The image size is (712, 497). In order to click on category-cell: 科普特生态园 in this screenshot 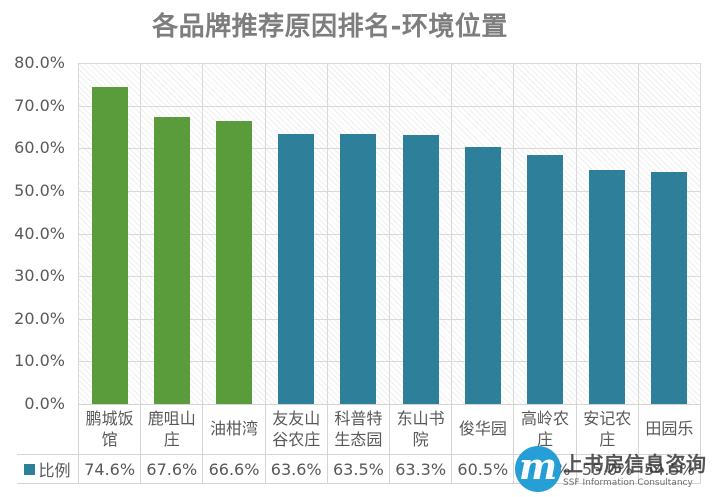, I will do `click(358, 429)`.